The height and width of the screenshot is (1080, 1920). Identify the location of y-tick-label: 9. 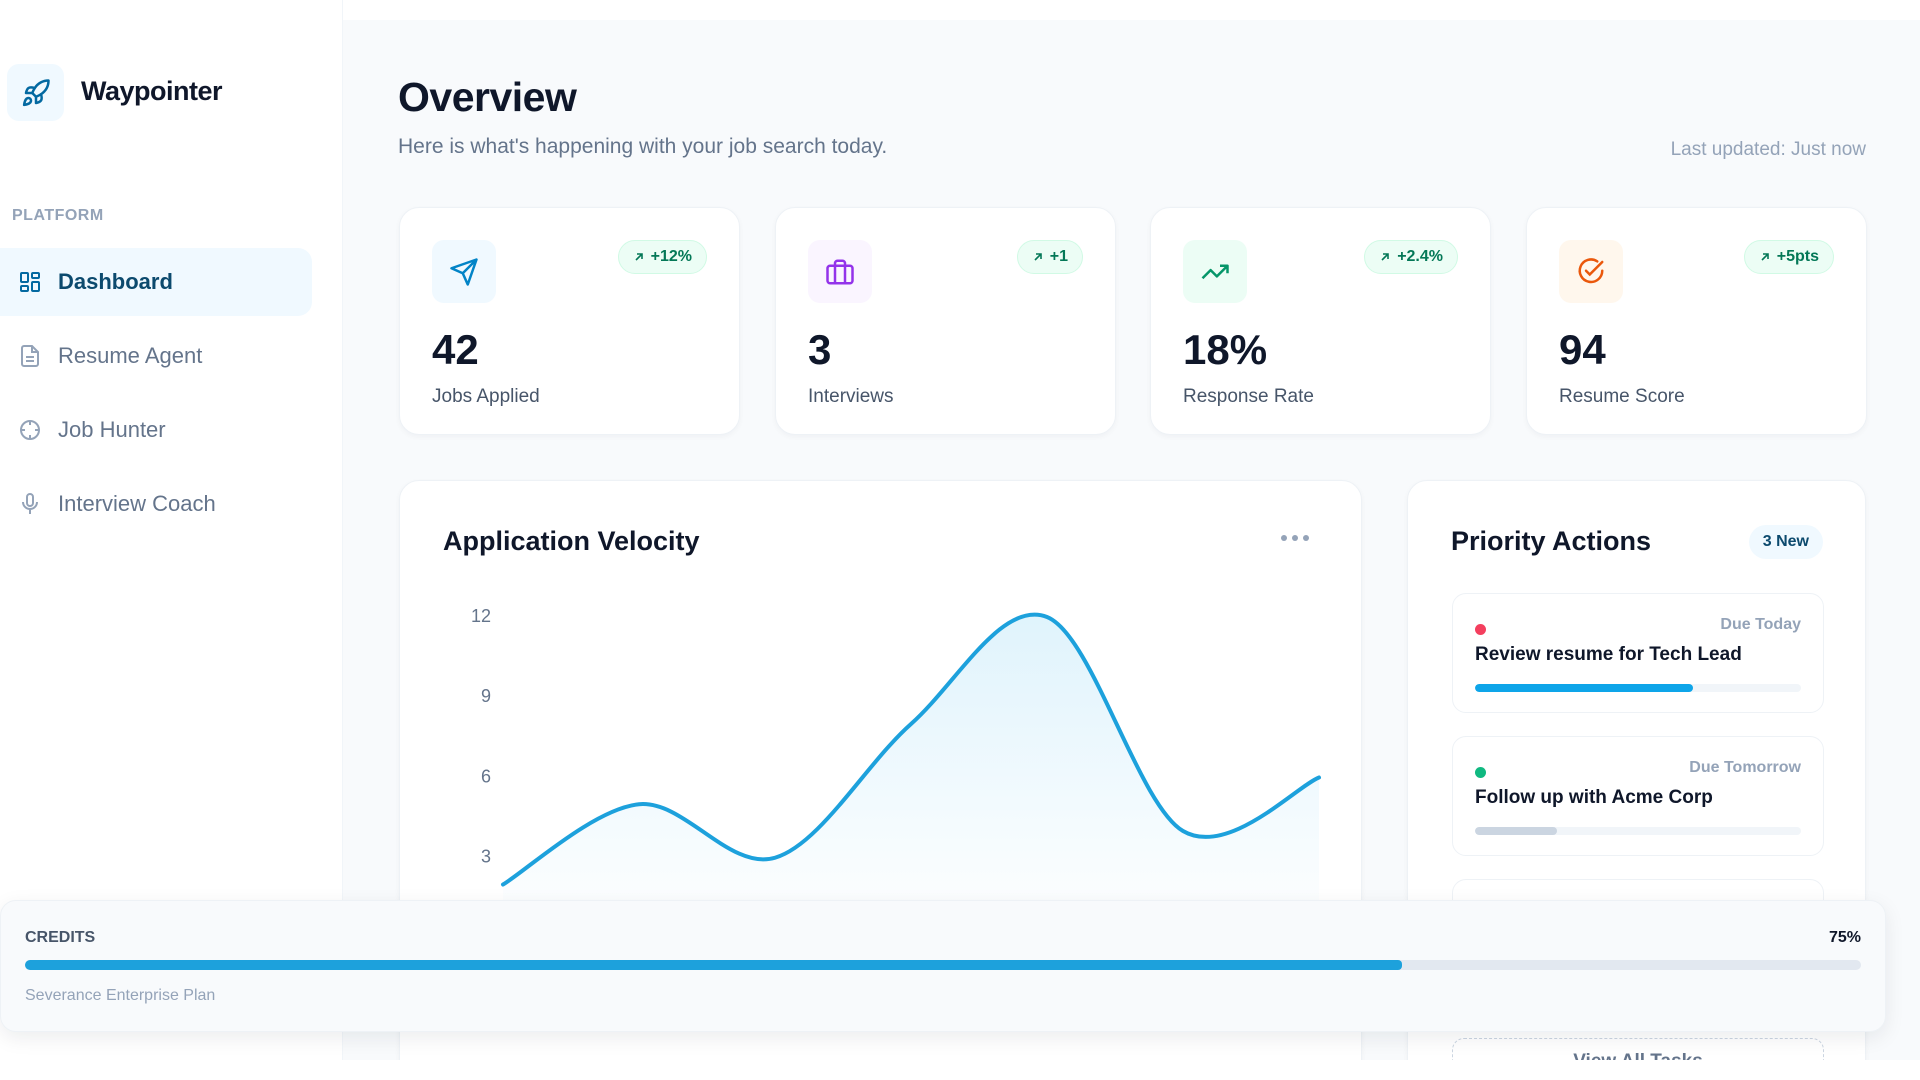
(486, 696).